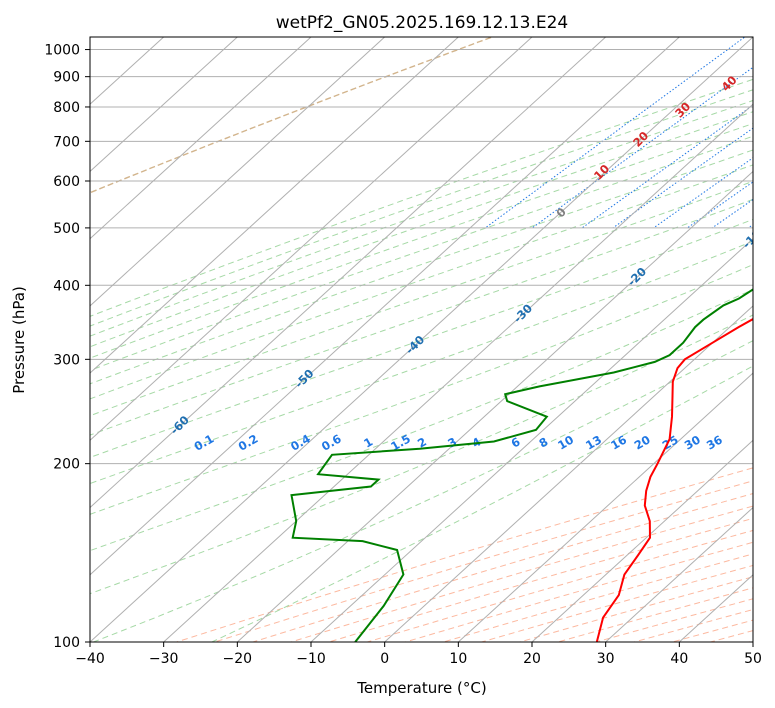  Describe the element at coordinates (565, 443) in the screenshot. I see `mixing-ratio-label: 10` at that location.